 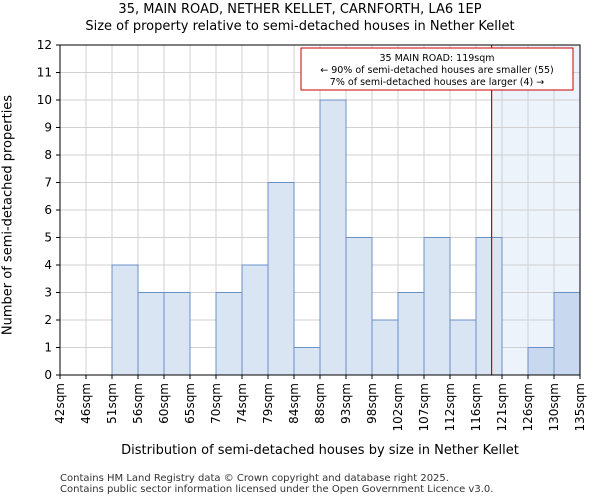 I want to click on annotation-box, so click(x=437, y=69).